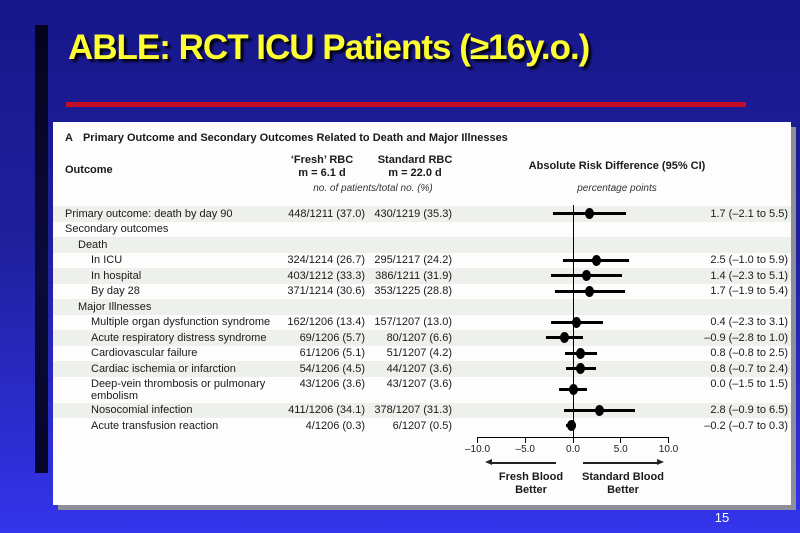 The image size is (800, 533). Describe the element at coordinates (531, 477) in the screenshot. I see `fresh-better-line1: Fresh Blood` at that location.